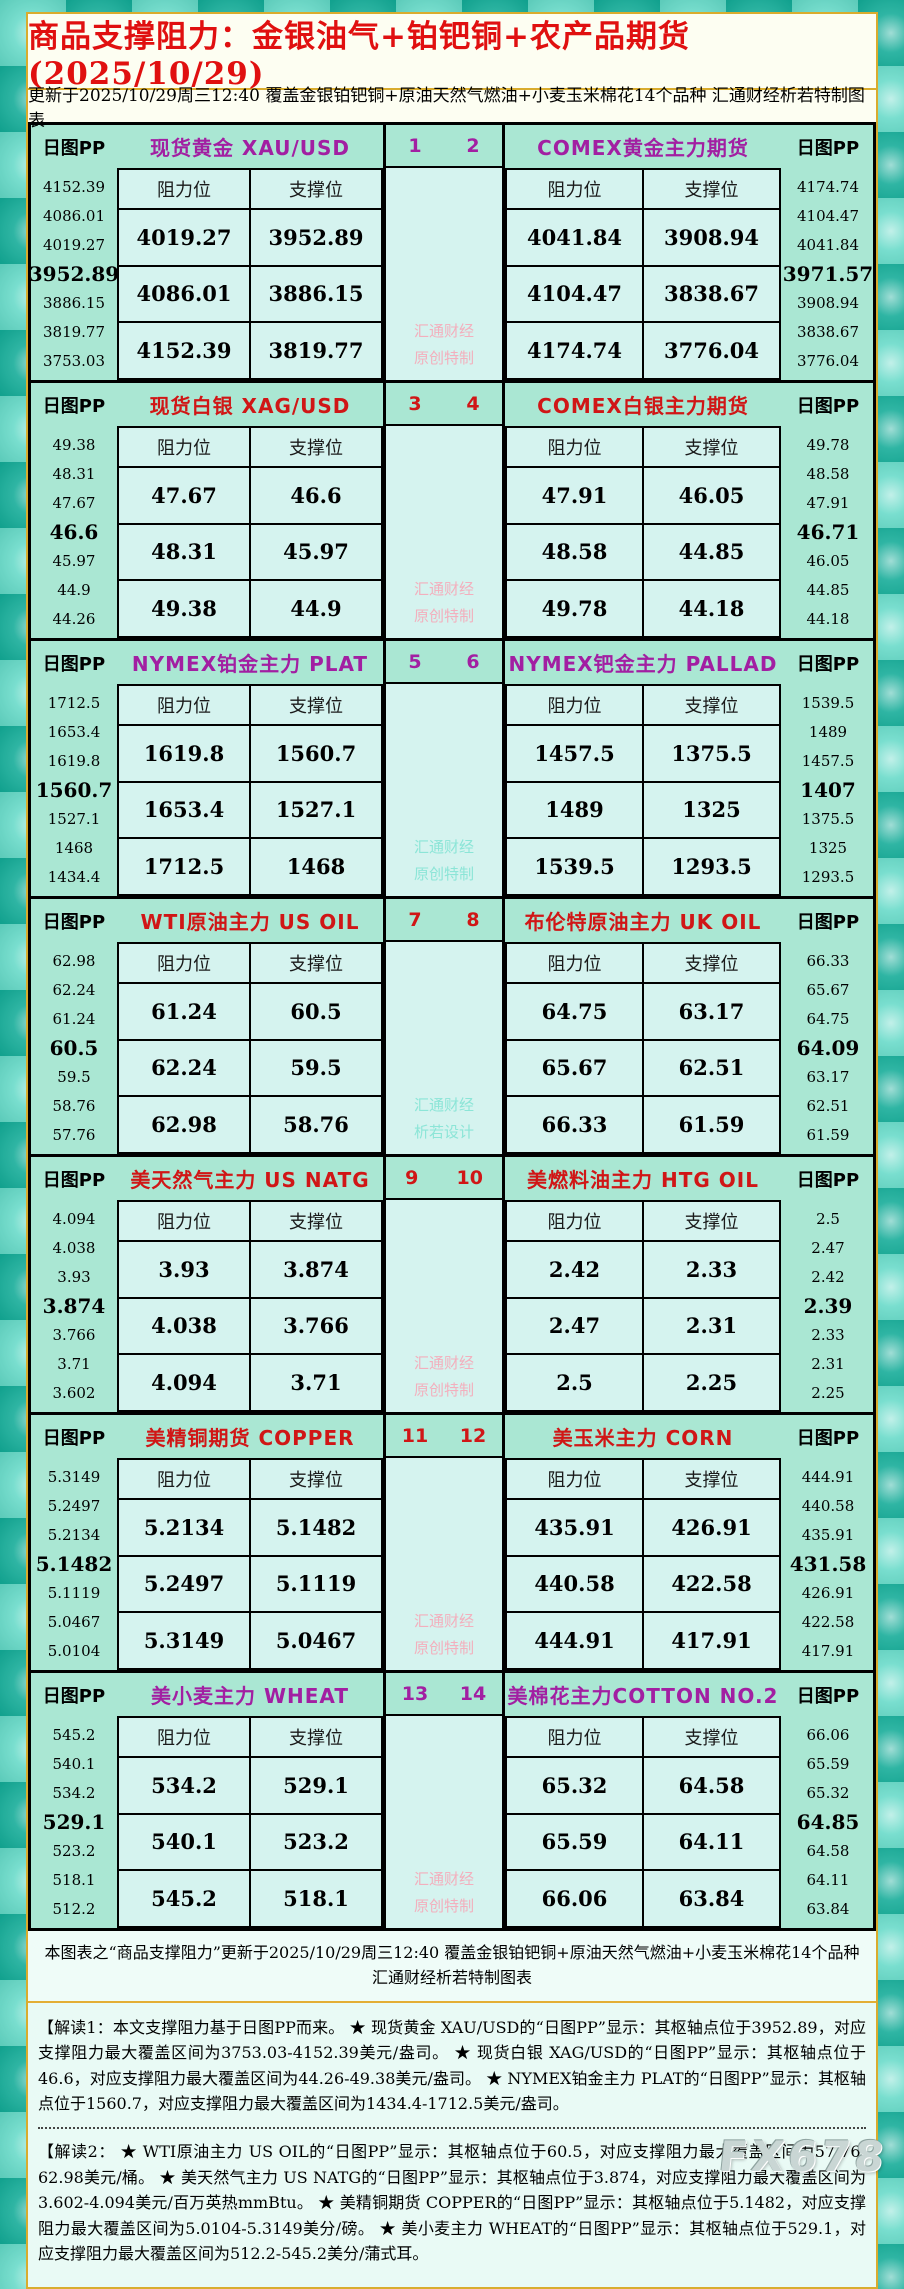 The image size is (904, 2289). I want to click on right-number: 2, so click(473, 145).